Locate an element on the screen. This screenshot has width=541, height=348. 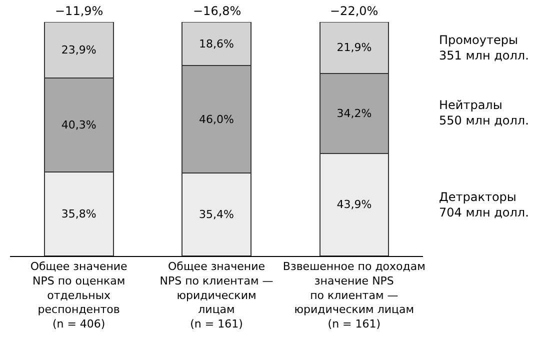
data-label: 34,2% is located at coordinates (354, 113).